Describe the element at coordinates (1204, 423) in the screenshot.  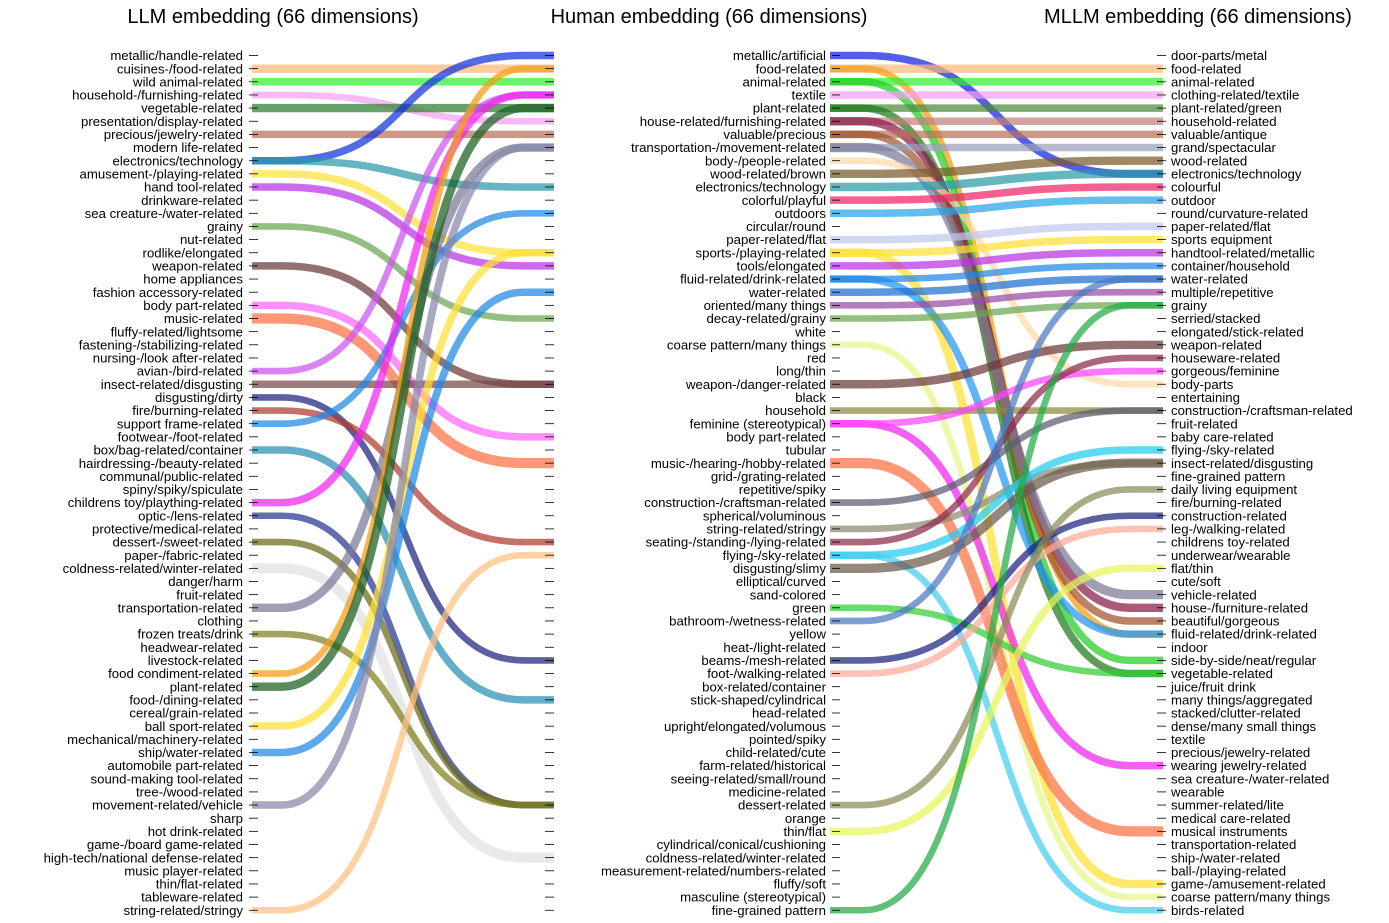
I see `mllm_labels-label: fruit-related` at that location.